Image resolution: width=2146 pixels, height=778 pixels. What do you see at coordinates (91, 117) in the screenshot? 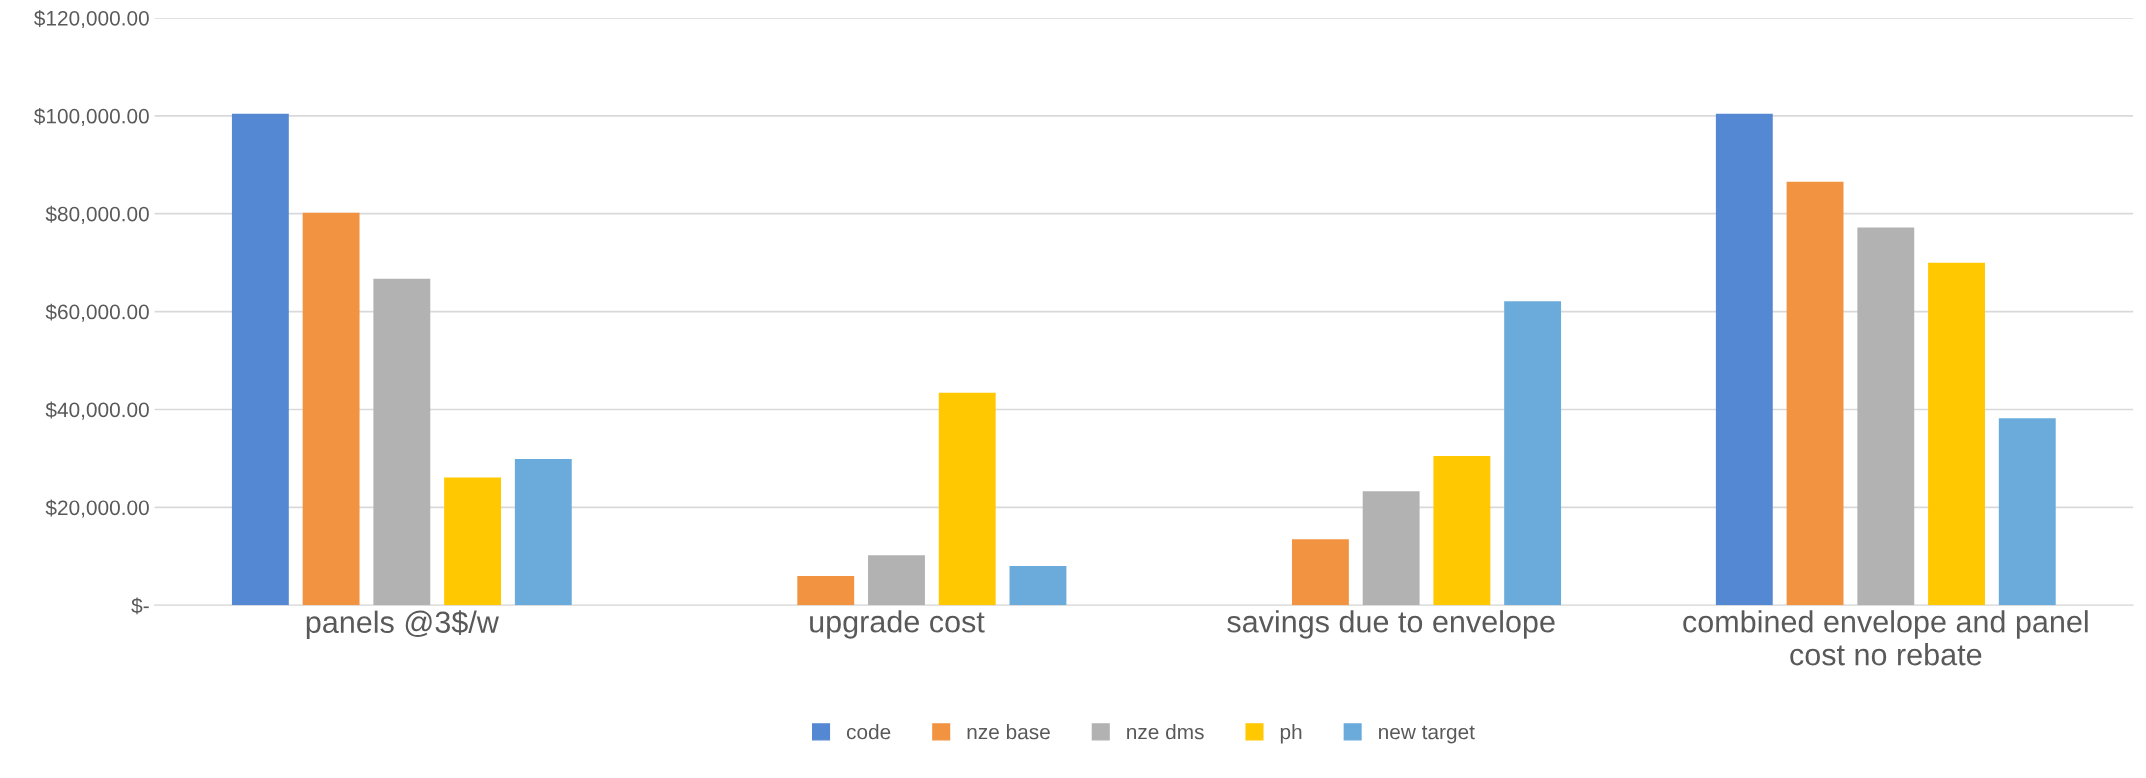
I see `y-tick-label: $100,000.00` at bounding box center [91, 117].